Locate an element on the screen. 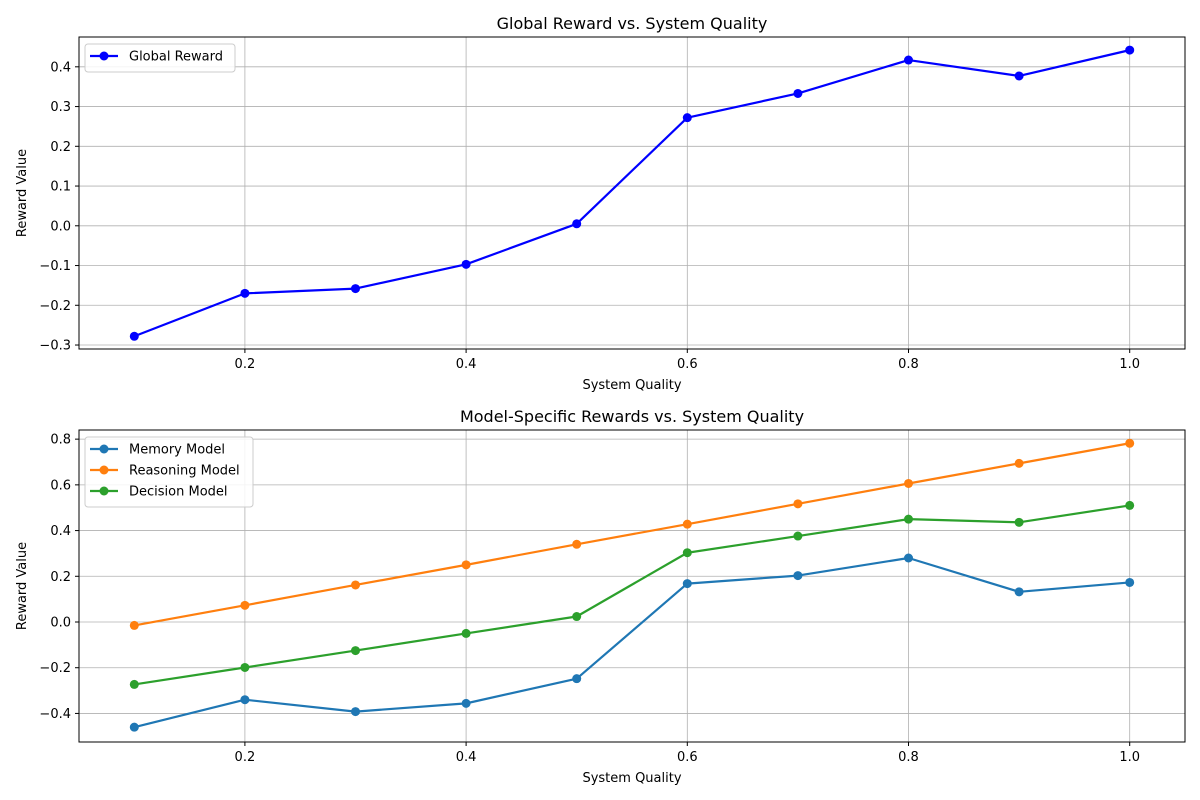  y-tick-label: −0.3 is located at coordinates (55, 346).